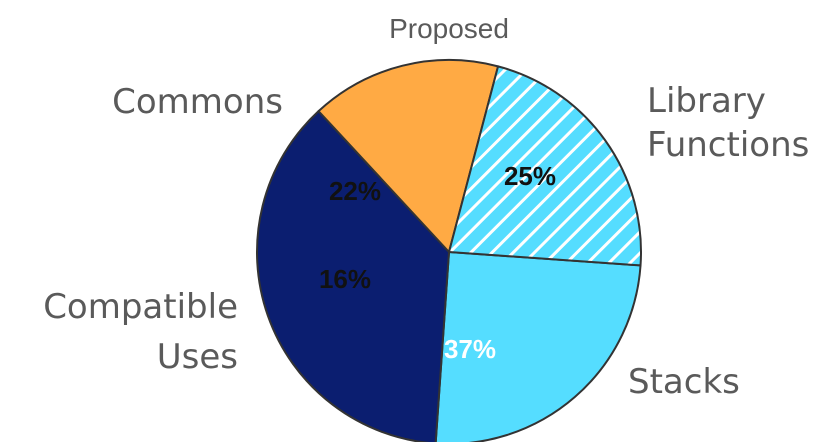  I want to click on category-label-stacks-line-1: Stacks, so click(684, 382).